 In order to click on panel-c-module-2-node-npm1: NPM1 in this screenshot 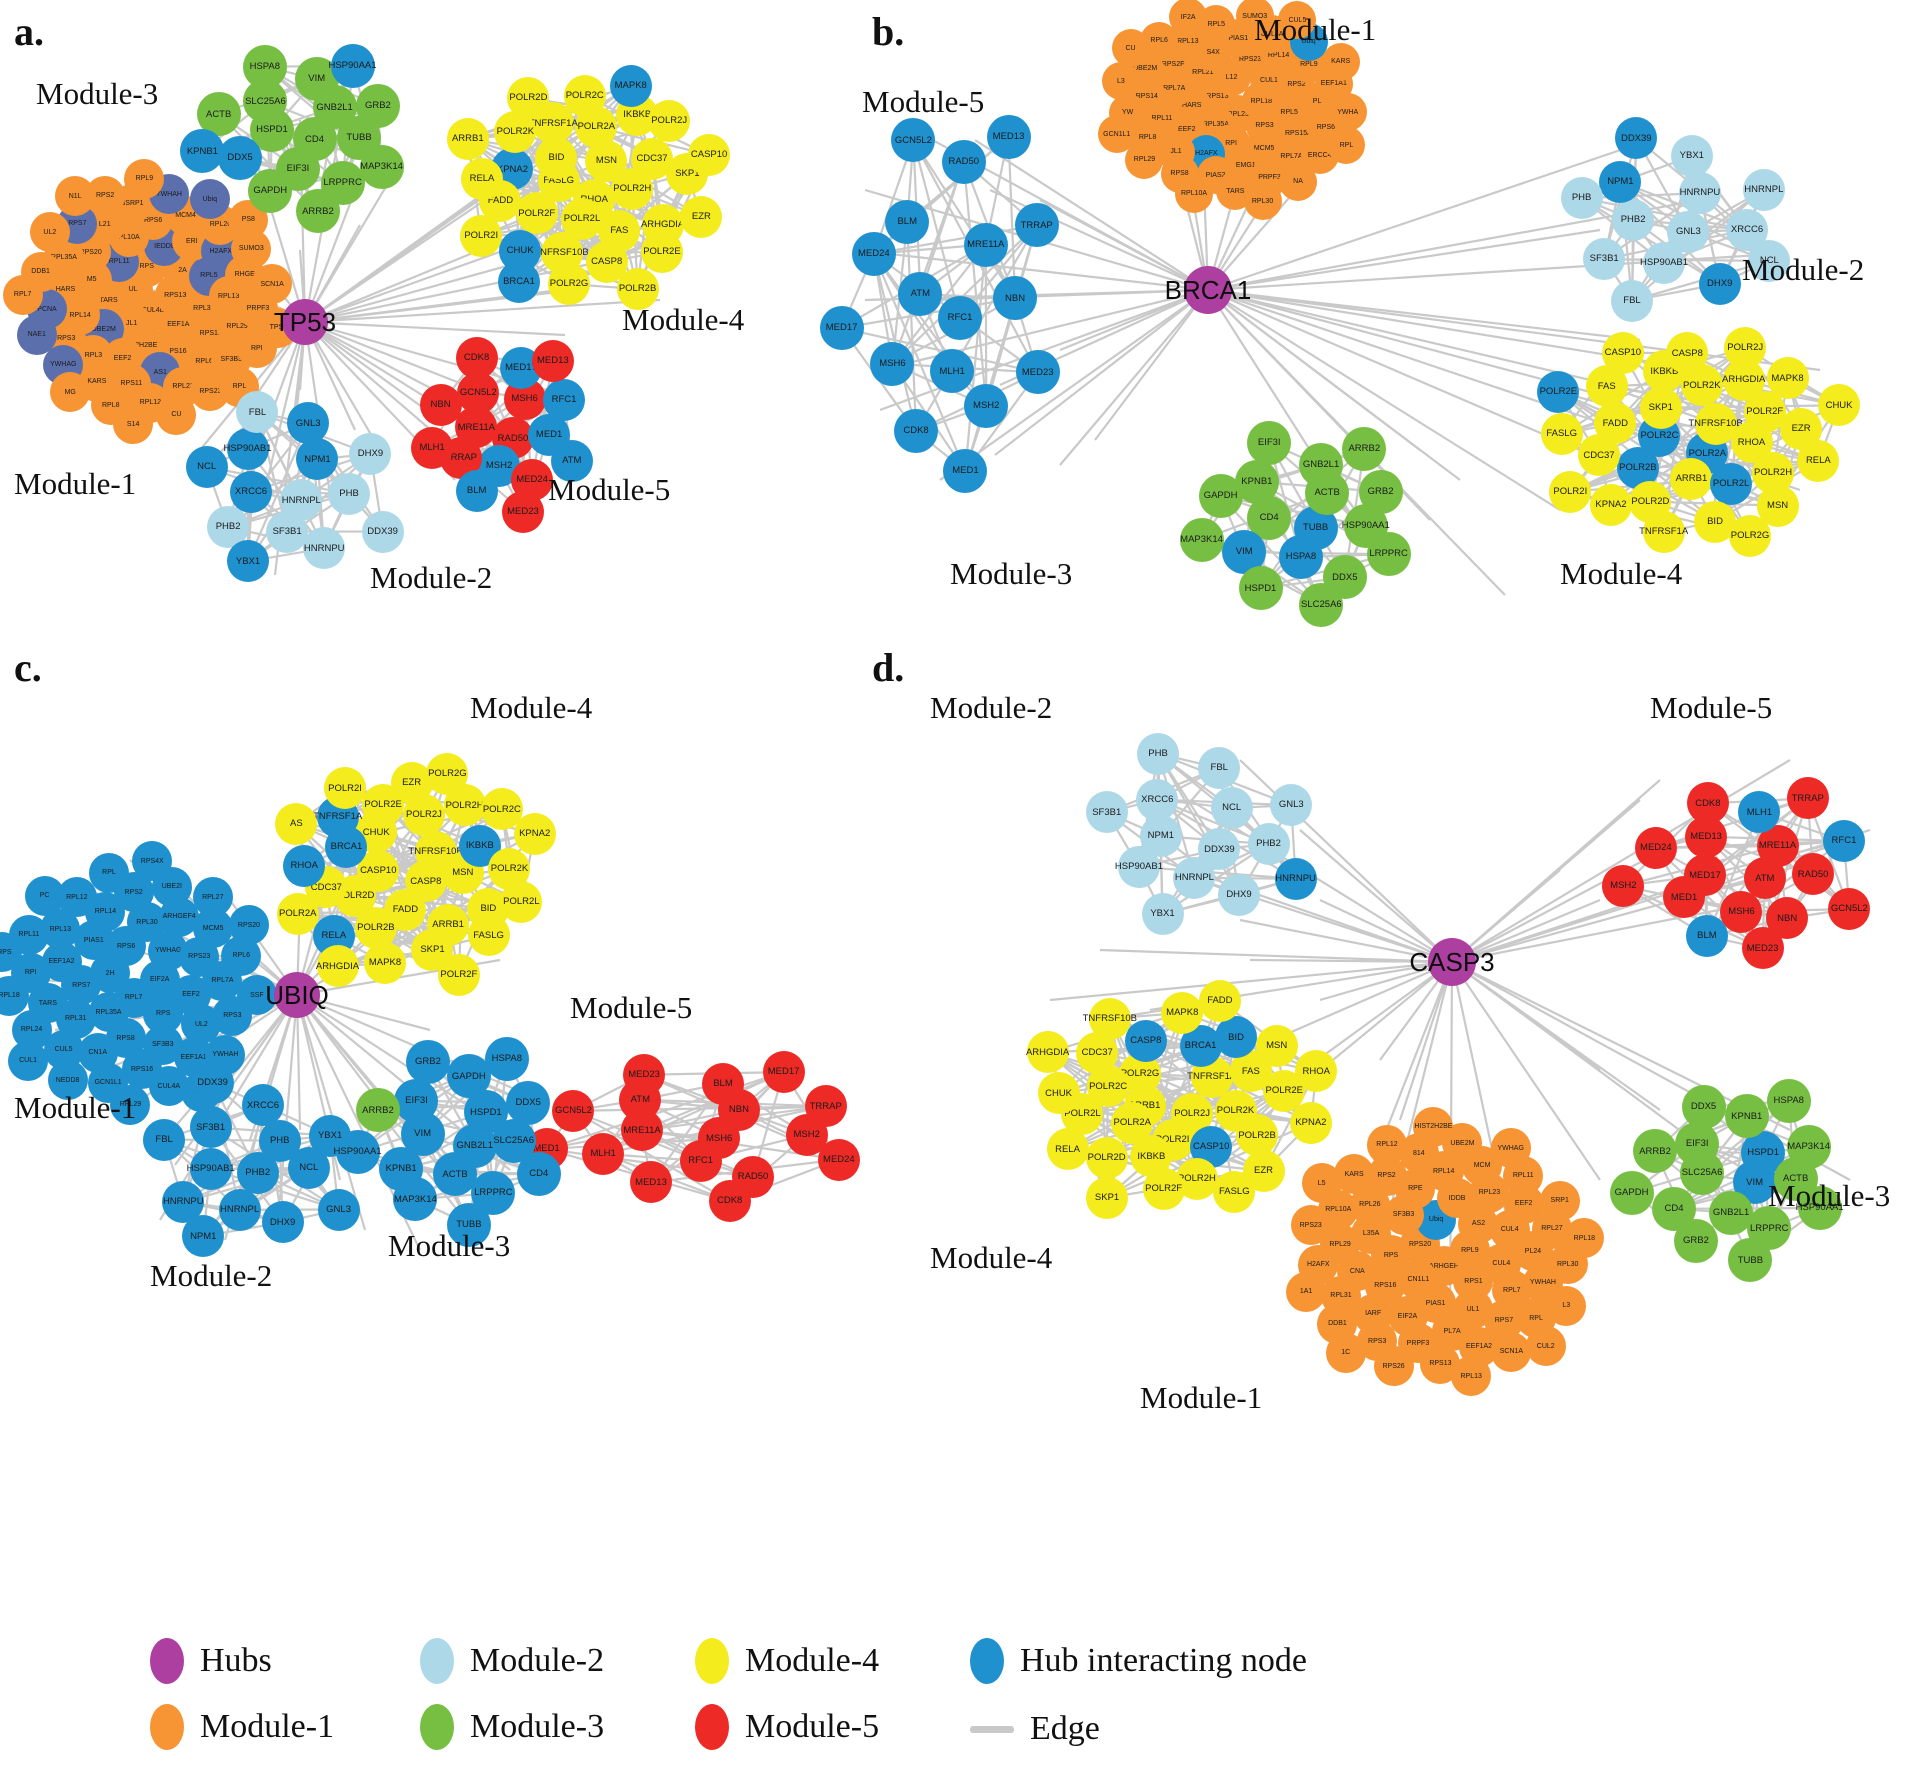, I will do `click(203, 1236)`.